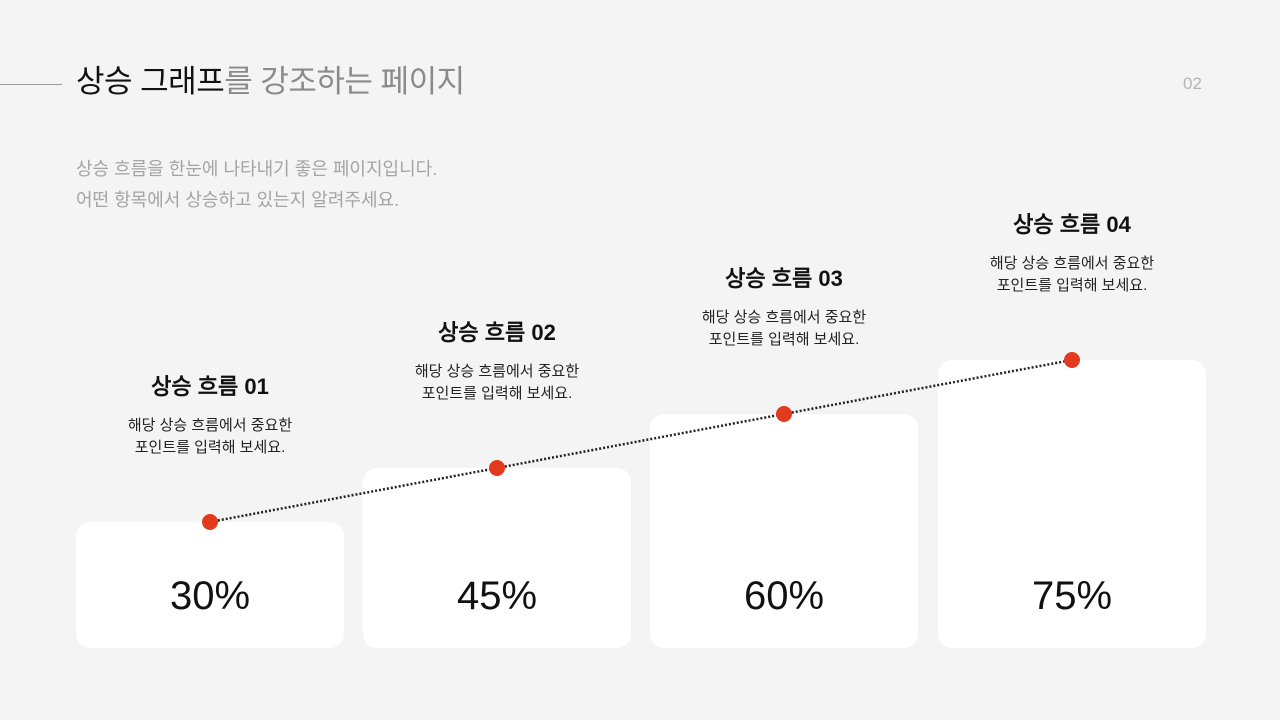  Describe the element at coordinates (784, 596) in the screenshot. I see `bar-value-label: 60%` at that location.